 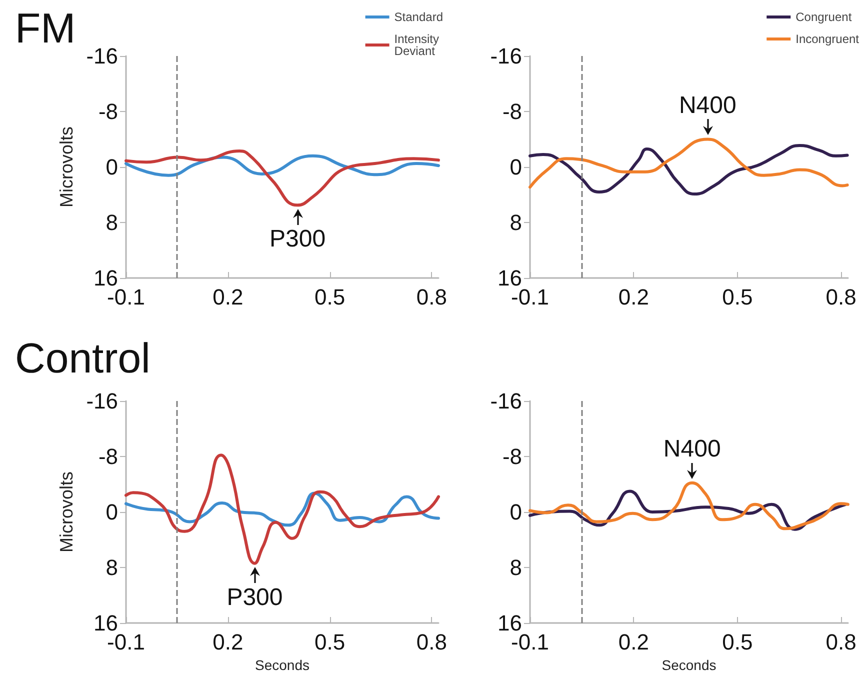 What do you see at coordinates (824, 17) in the screenshot?
I see `legend-label: Congruent` at bounding box center [824, 17].